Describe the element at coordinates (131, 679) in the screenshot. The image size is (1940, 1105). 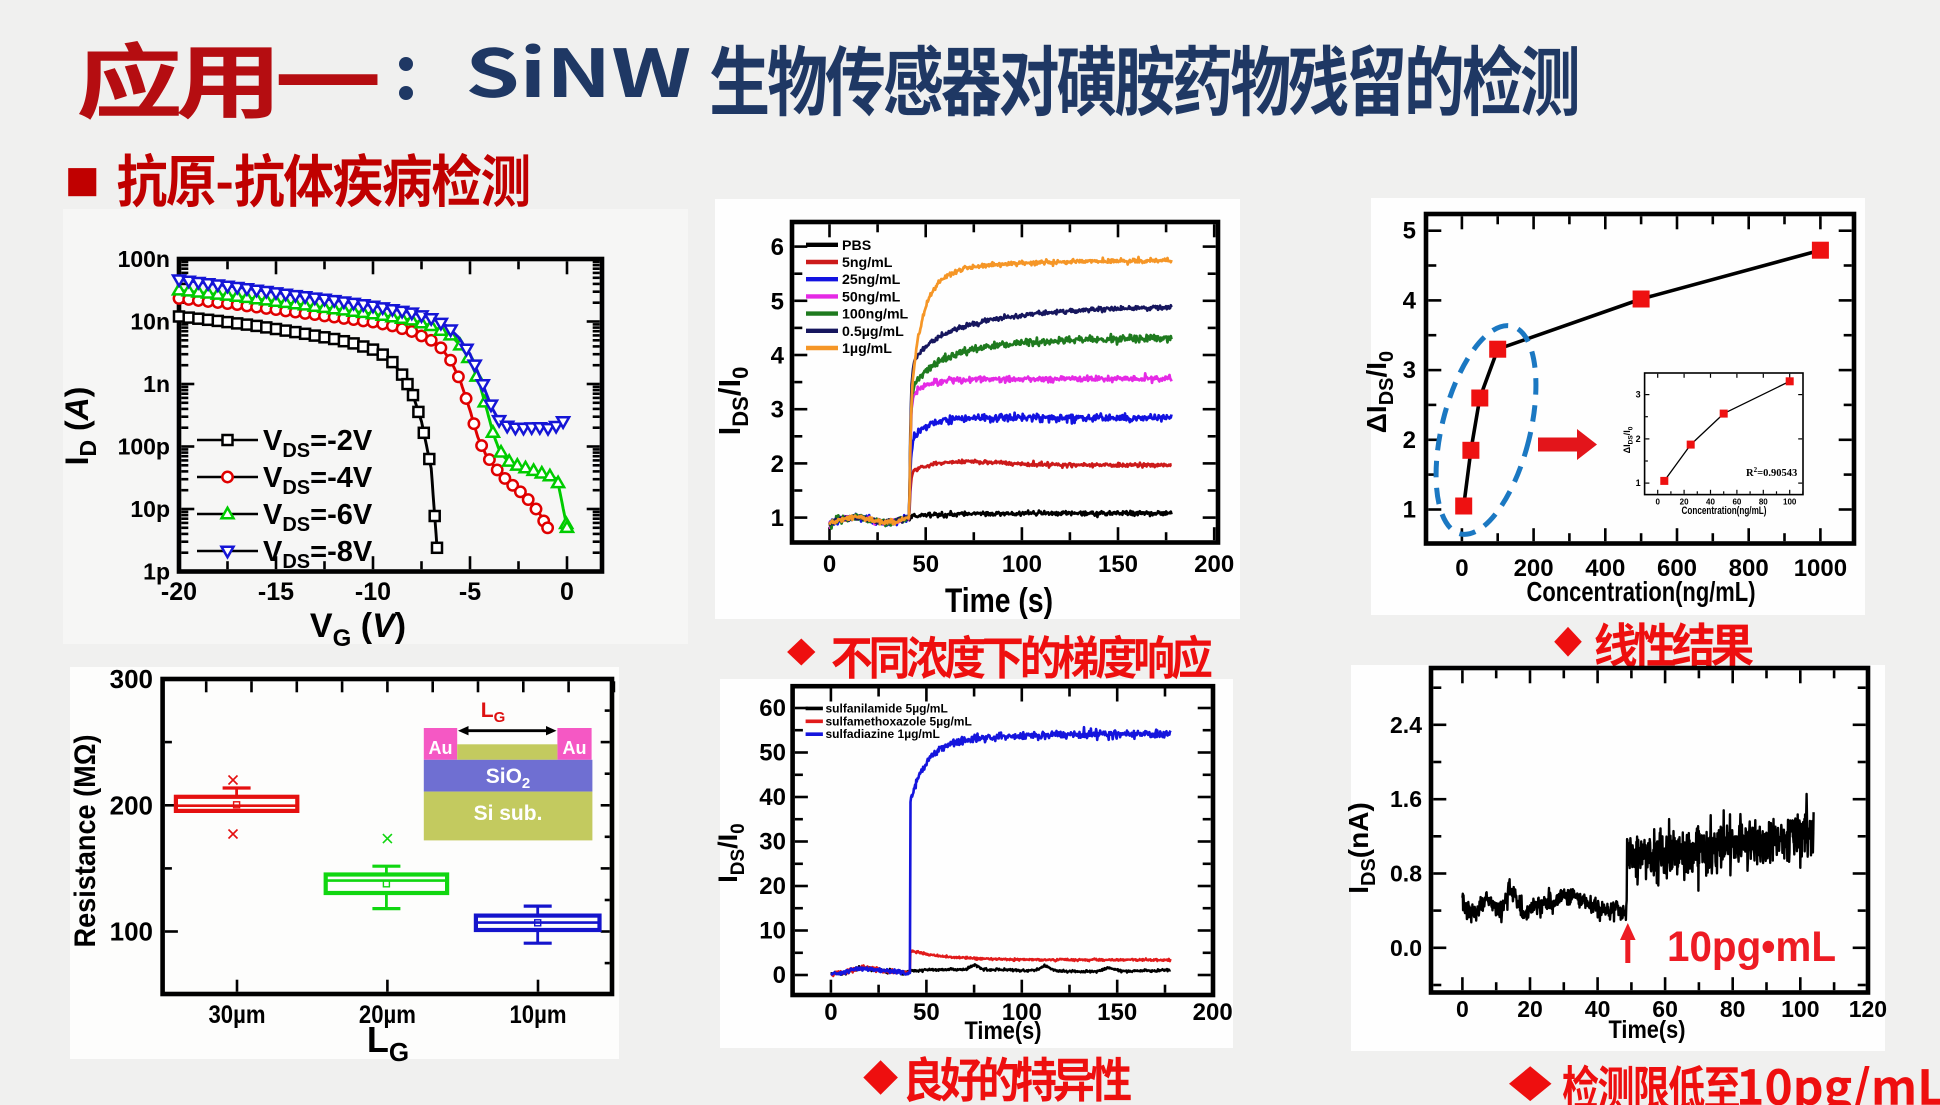
I see `svg-text: 300` at that location.